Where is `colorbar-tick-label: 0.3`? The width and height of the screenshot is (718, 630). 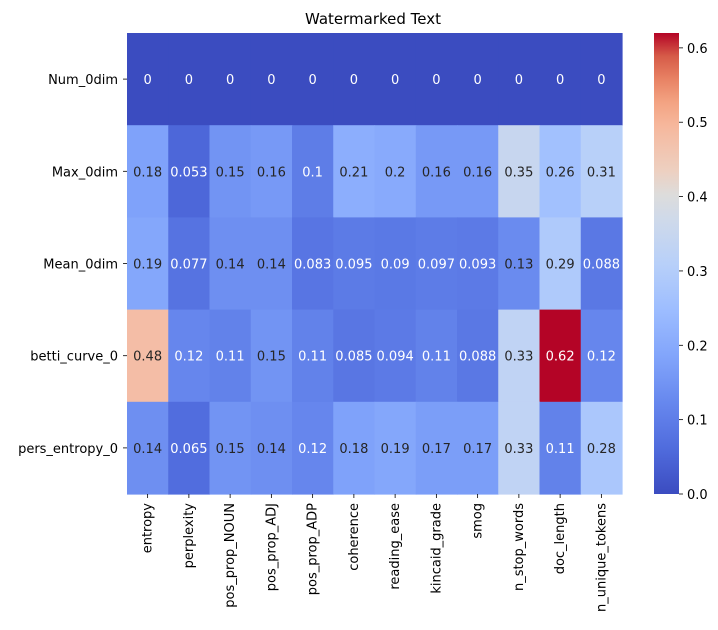
colorbar-tick-label: 0.3 is located at coordinates (697, 272).